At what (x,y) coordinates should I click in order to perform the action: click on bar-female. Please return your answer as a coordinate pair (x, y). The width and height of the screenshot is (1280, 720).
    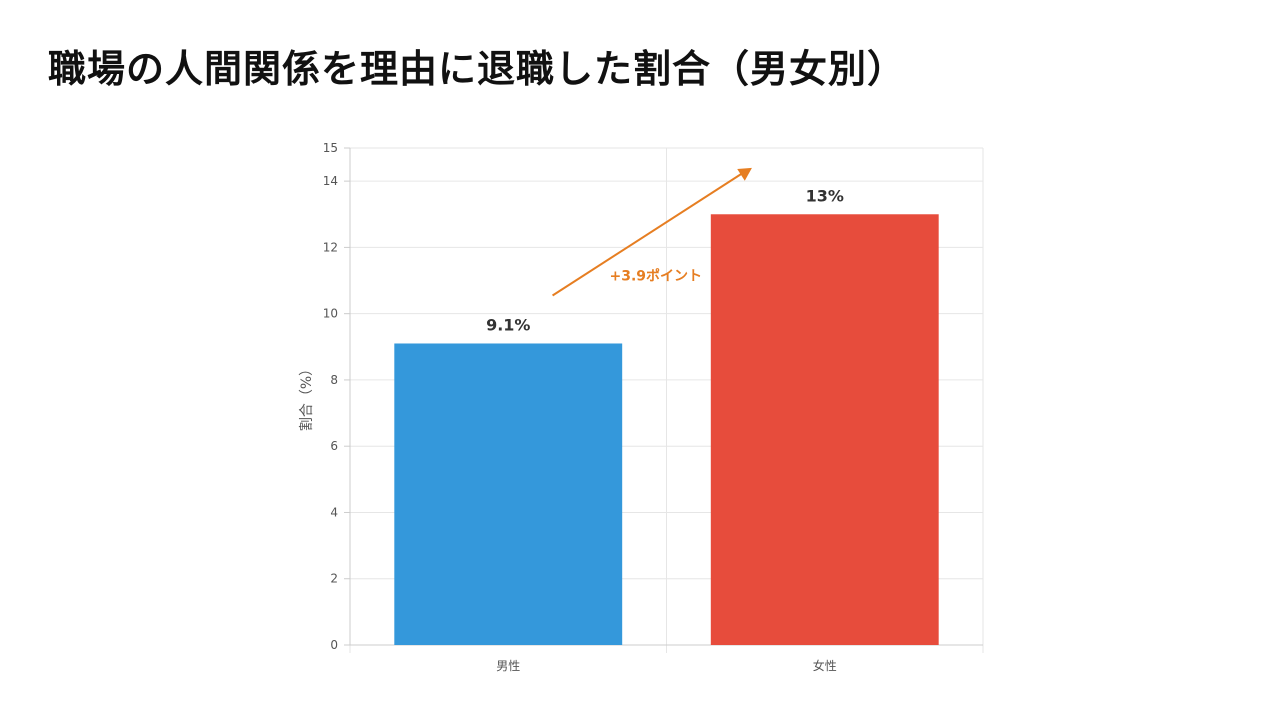
    Looking at the image, I should click on (824, 429).